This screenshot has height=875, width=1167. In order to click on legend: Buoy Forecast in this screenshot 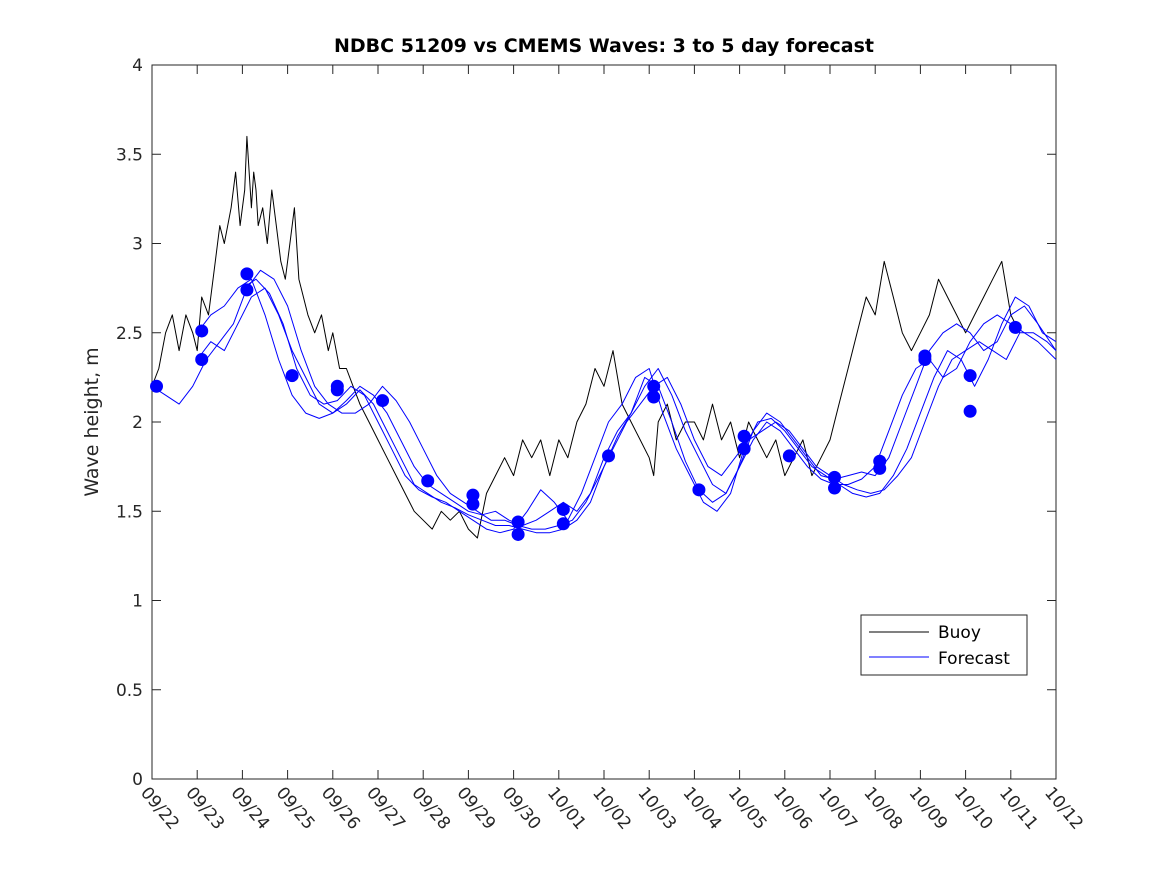, I will do `click(944, 645)`.